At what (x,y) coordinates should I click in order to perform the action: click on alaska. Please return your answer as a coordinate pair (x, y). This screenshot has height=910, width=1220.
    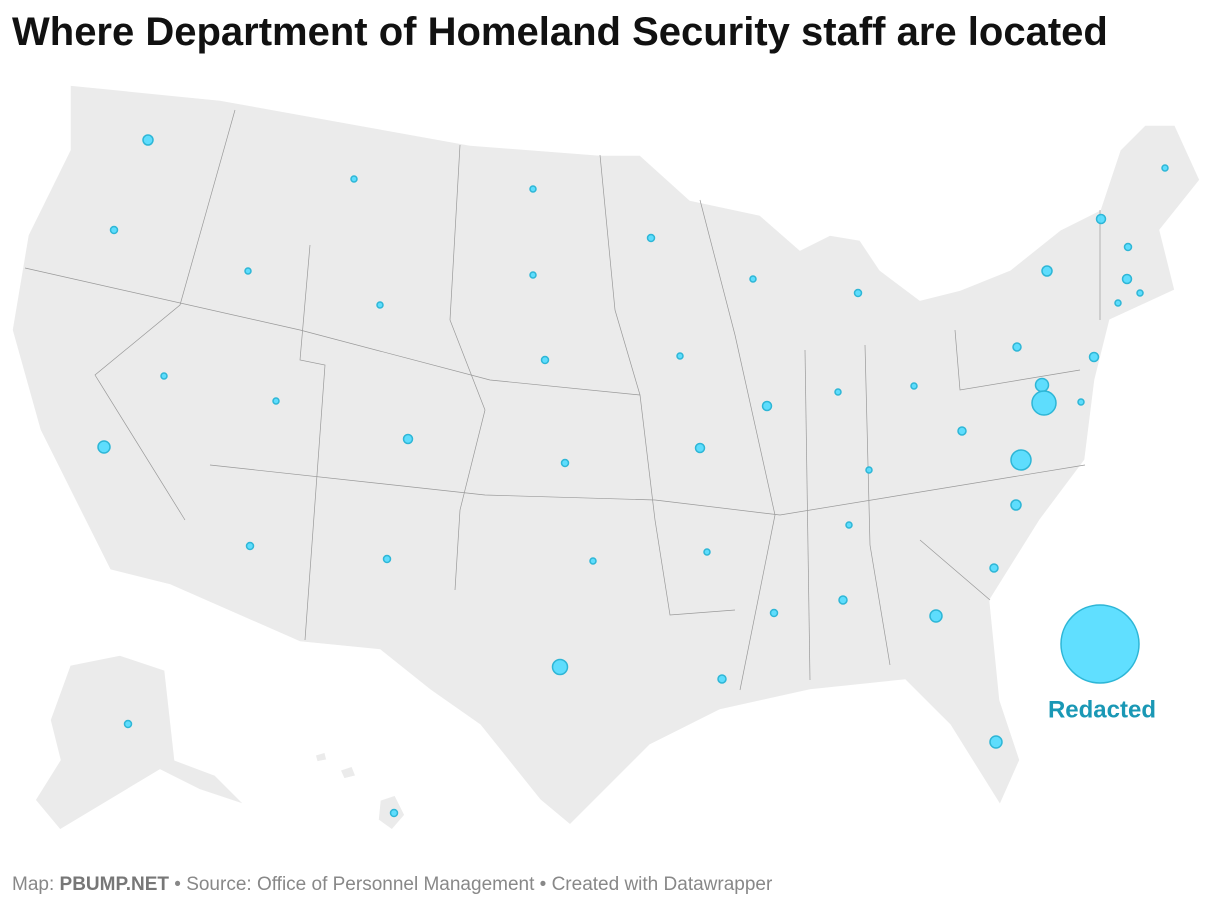
    Looking at the image, I should click on (140, 742).